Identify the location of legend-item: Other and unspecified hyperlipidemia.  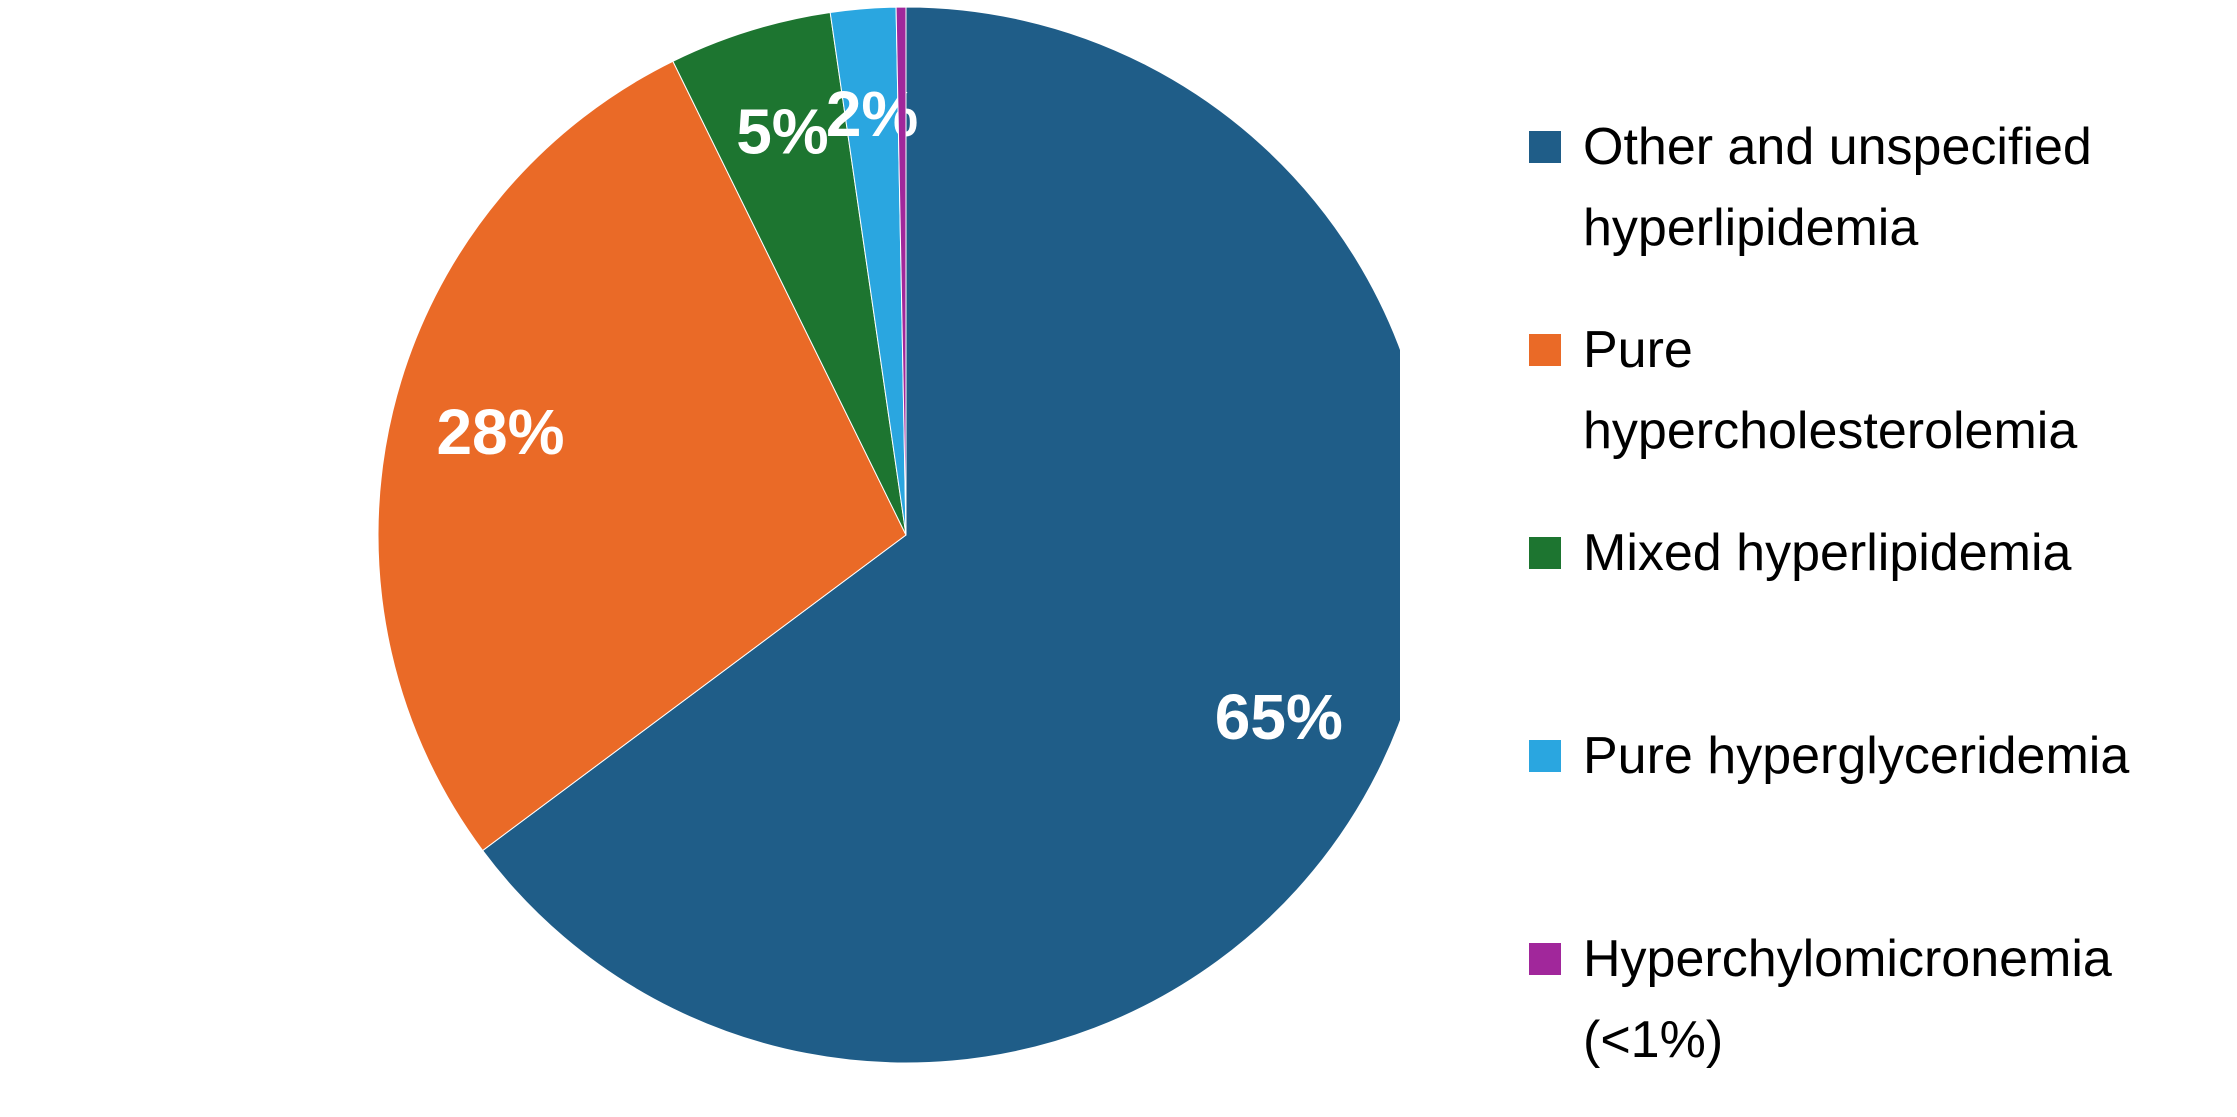
(1849, 188).